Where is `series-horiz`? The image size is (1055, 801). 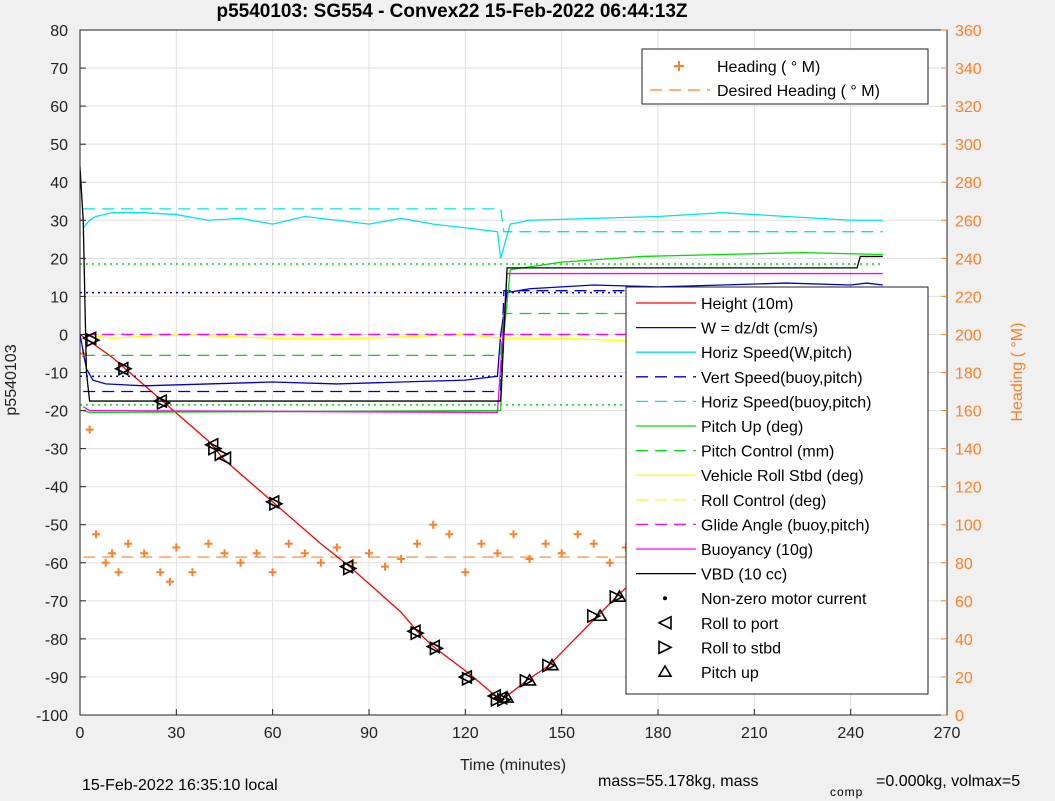 series-horiz is located at coordinates (482, 235).